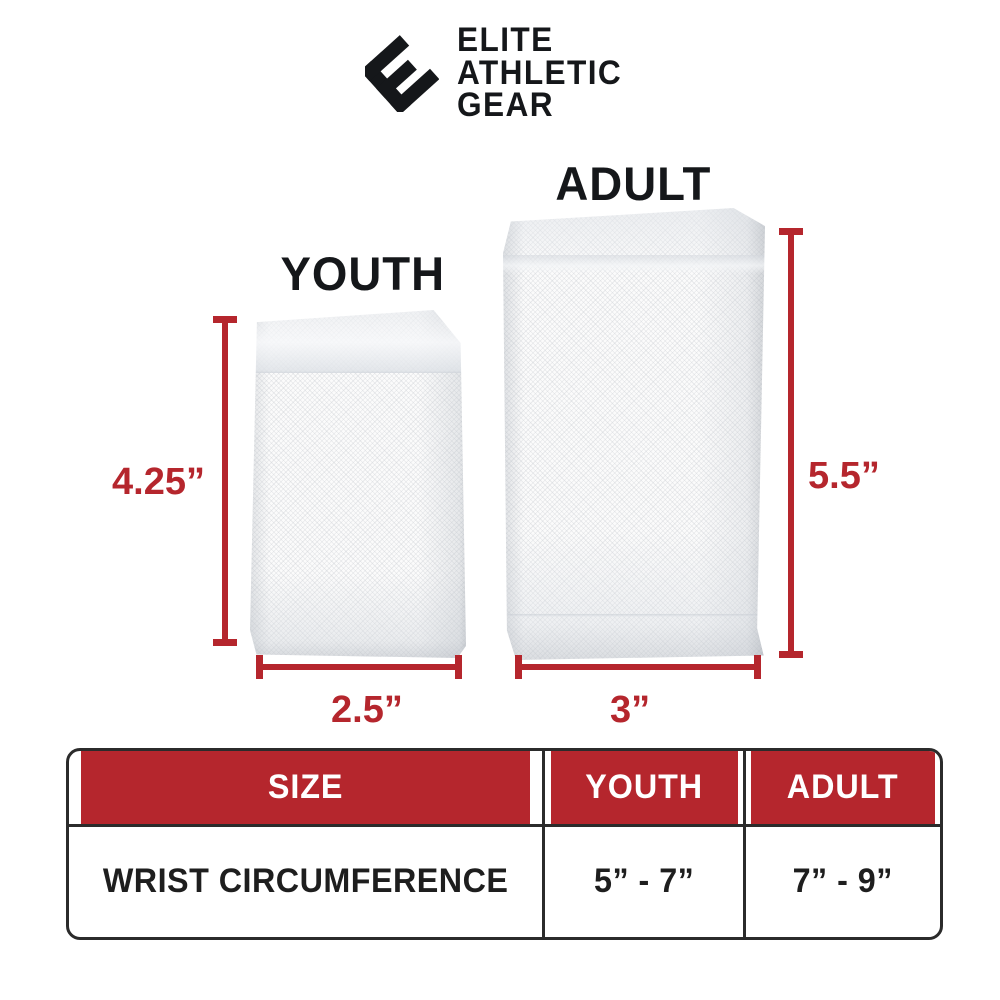 The image size is (1000, 1000). Describe the element at coordinates (842, 789) in the screenshot. I see `table-header-adult: ADULT` at that location.